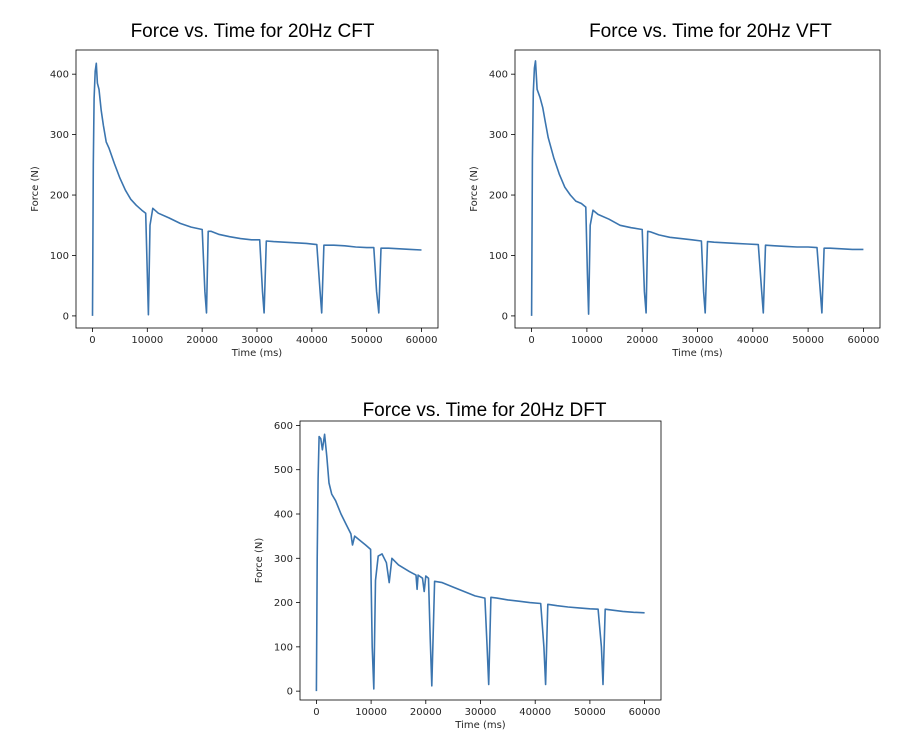 This screenshot has width=914, height=734. What do you see at coordinates (590, 712) in the screenshot?
I see `x-tick-label-dft-5: 50000` at bounding box center [590, 712].